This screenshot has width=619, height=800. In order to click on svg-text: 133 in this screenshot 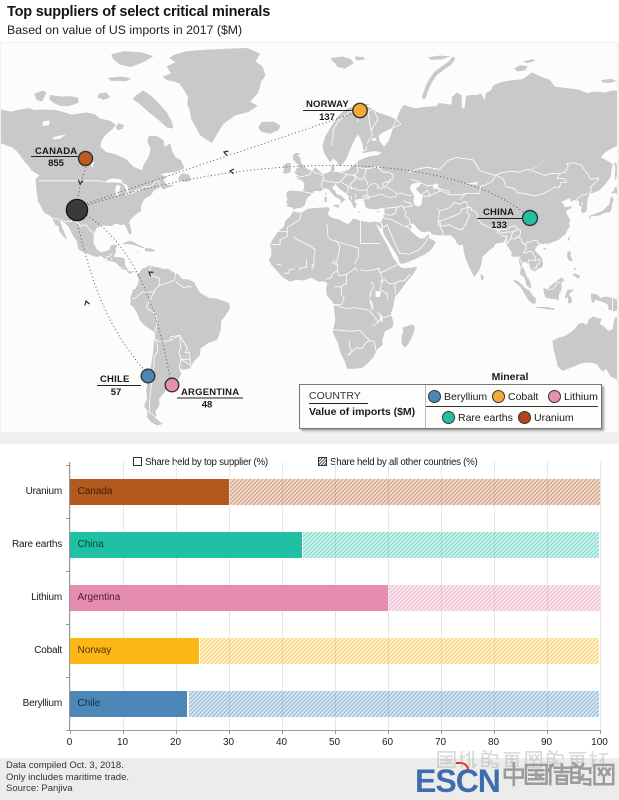, I will do `click(499, 225)`.